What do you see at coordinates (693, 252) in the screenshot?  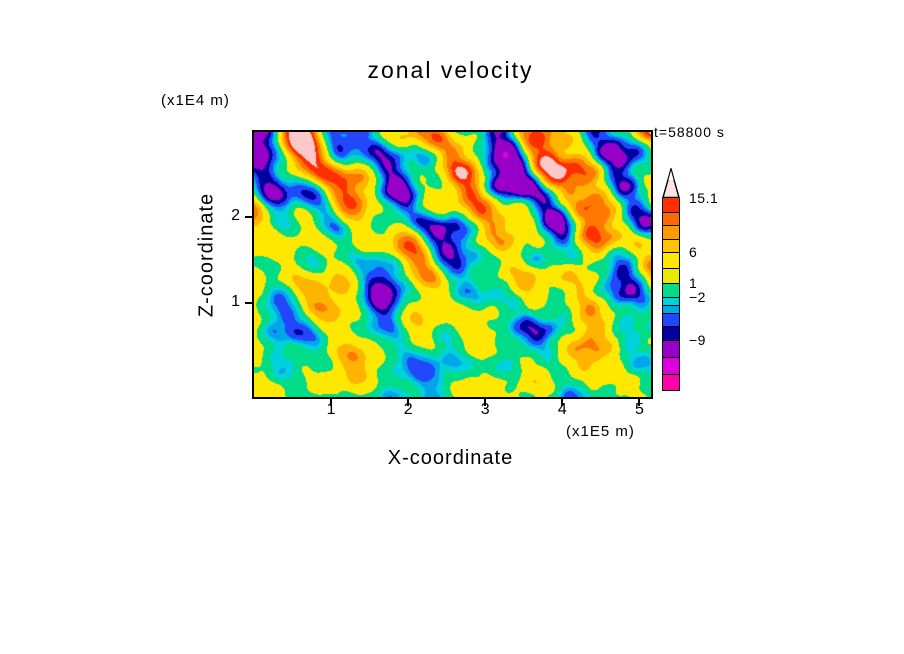 I see `colorbar-tick-label: 6` at bounding box center [693, 252].